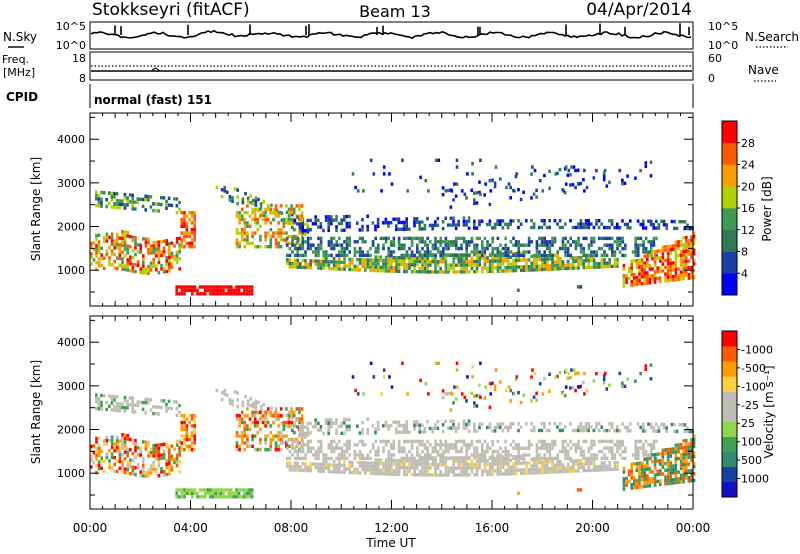 The height and width of the screenshot is (554, 800). I want to click on y-tick-label: 4000, so click(71, 139).